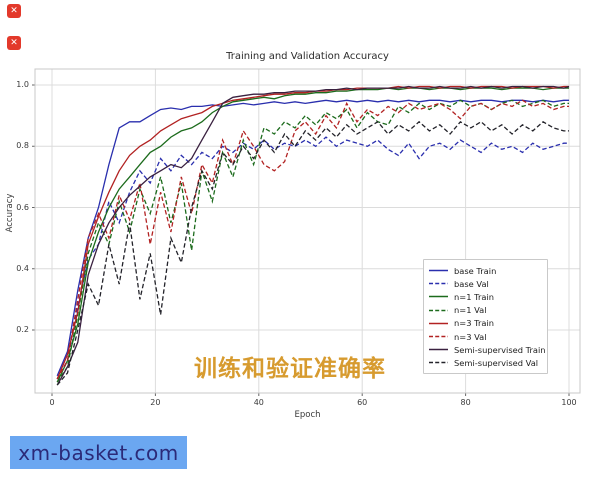  What do you see at coordinates (475, 270) in the screenshot?
I see `legend-label: base Train` at bounding box center [475, 270].